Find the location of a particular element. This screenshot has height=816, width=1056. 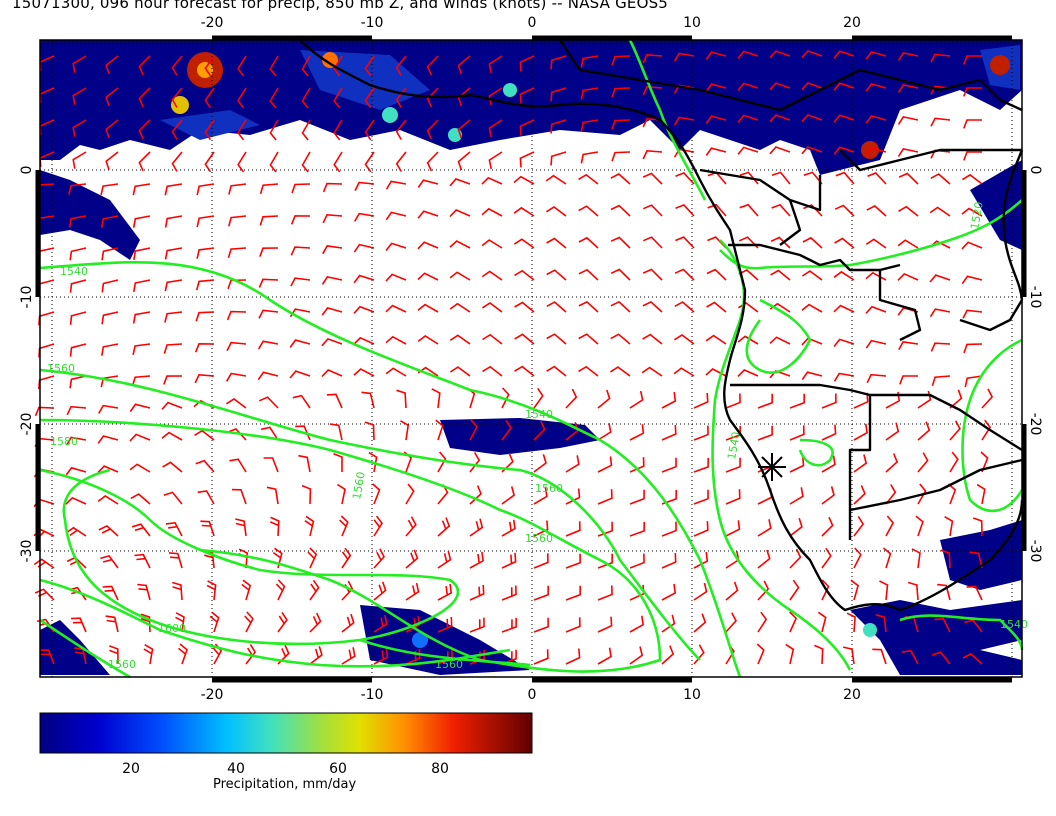

contour-1540-inland is located at coordinates (778, 336).